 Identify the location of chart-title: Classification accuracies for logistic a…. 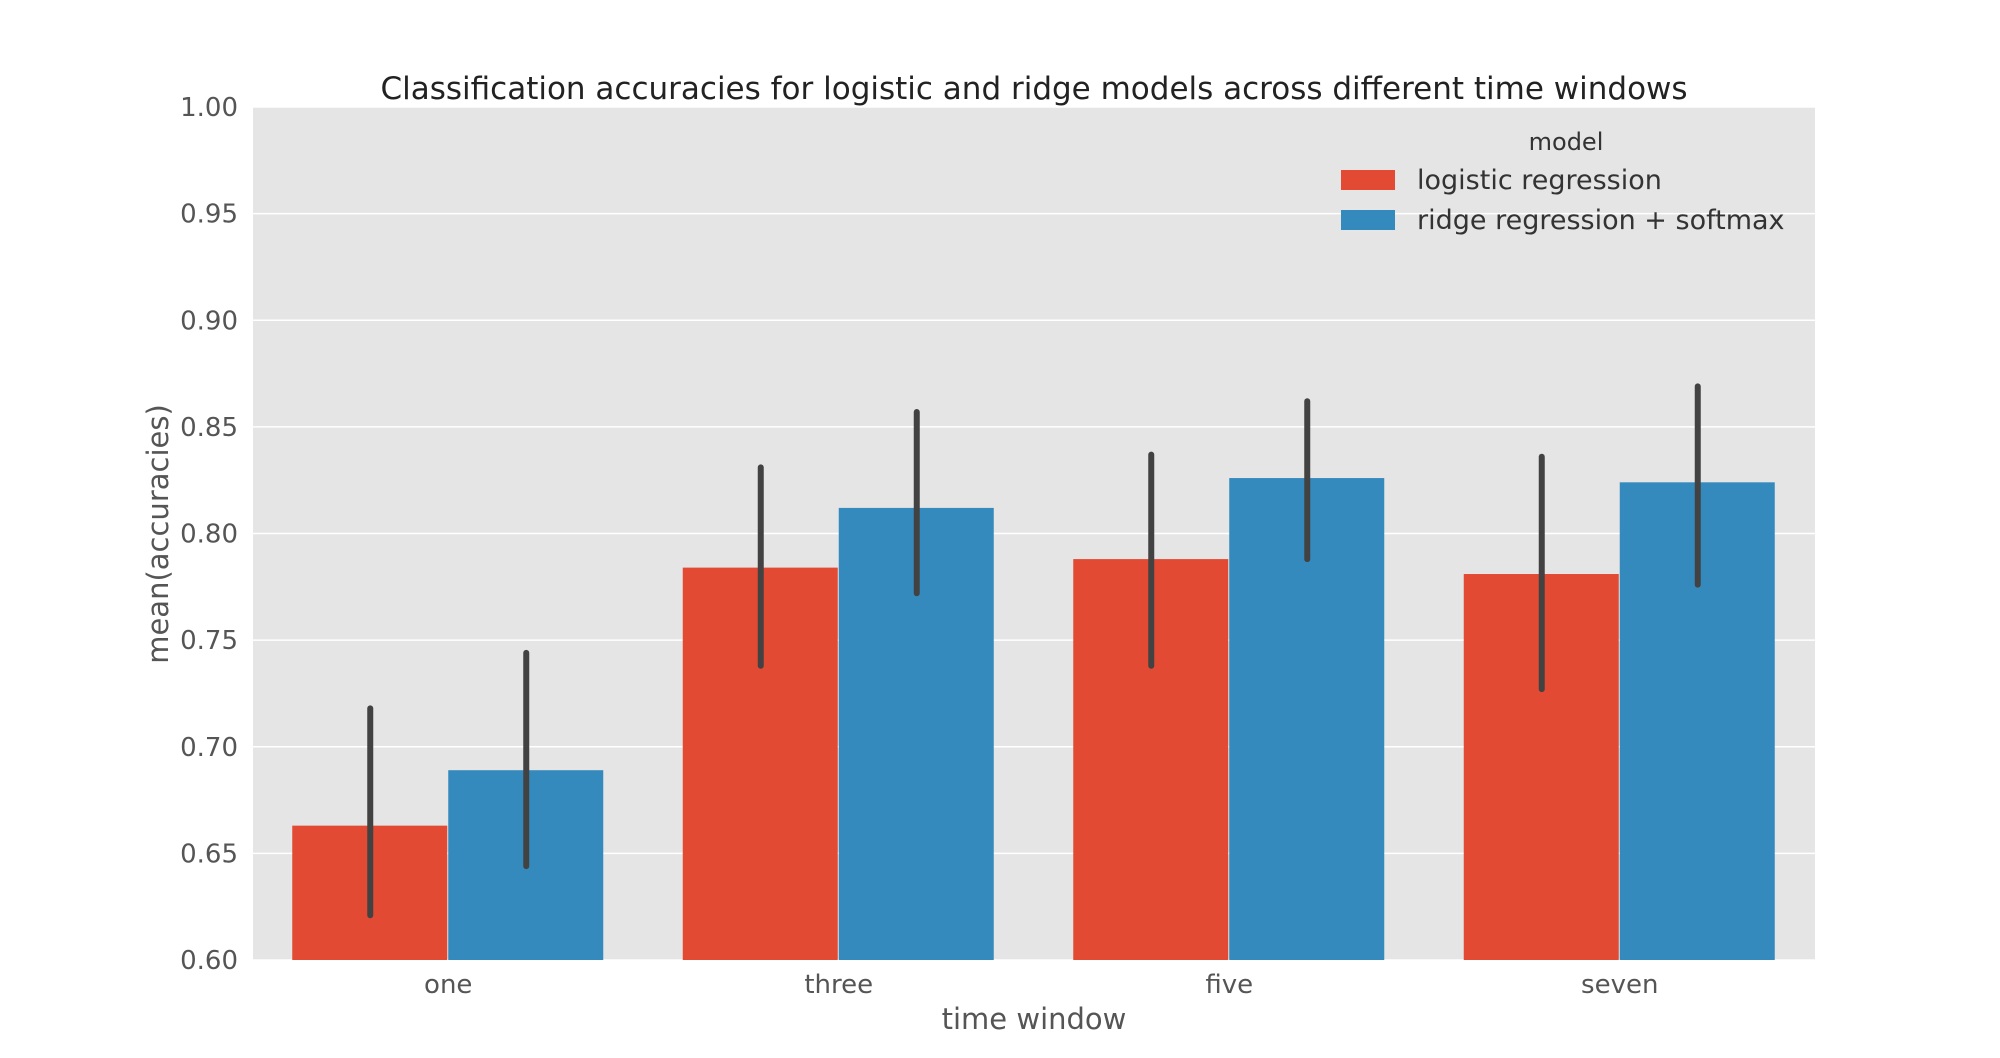
(1033, 89).